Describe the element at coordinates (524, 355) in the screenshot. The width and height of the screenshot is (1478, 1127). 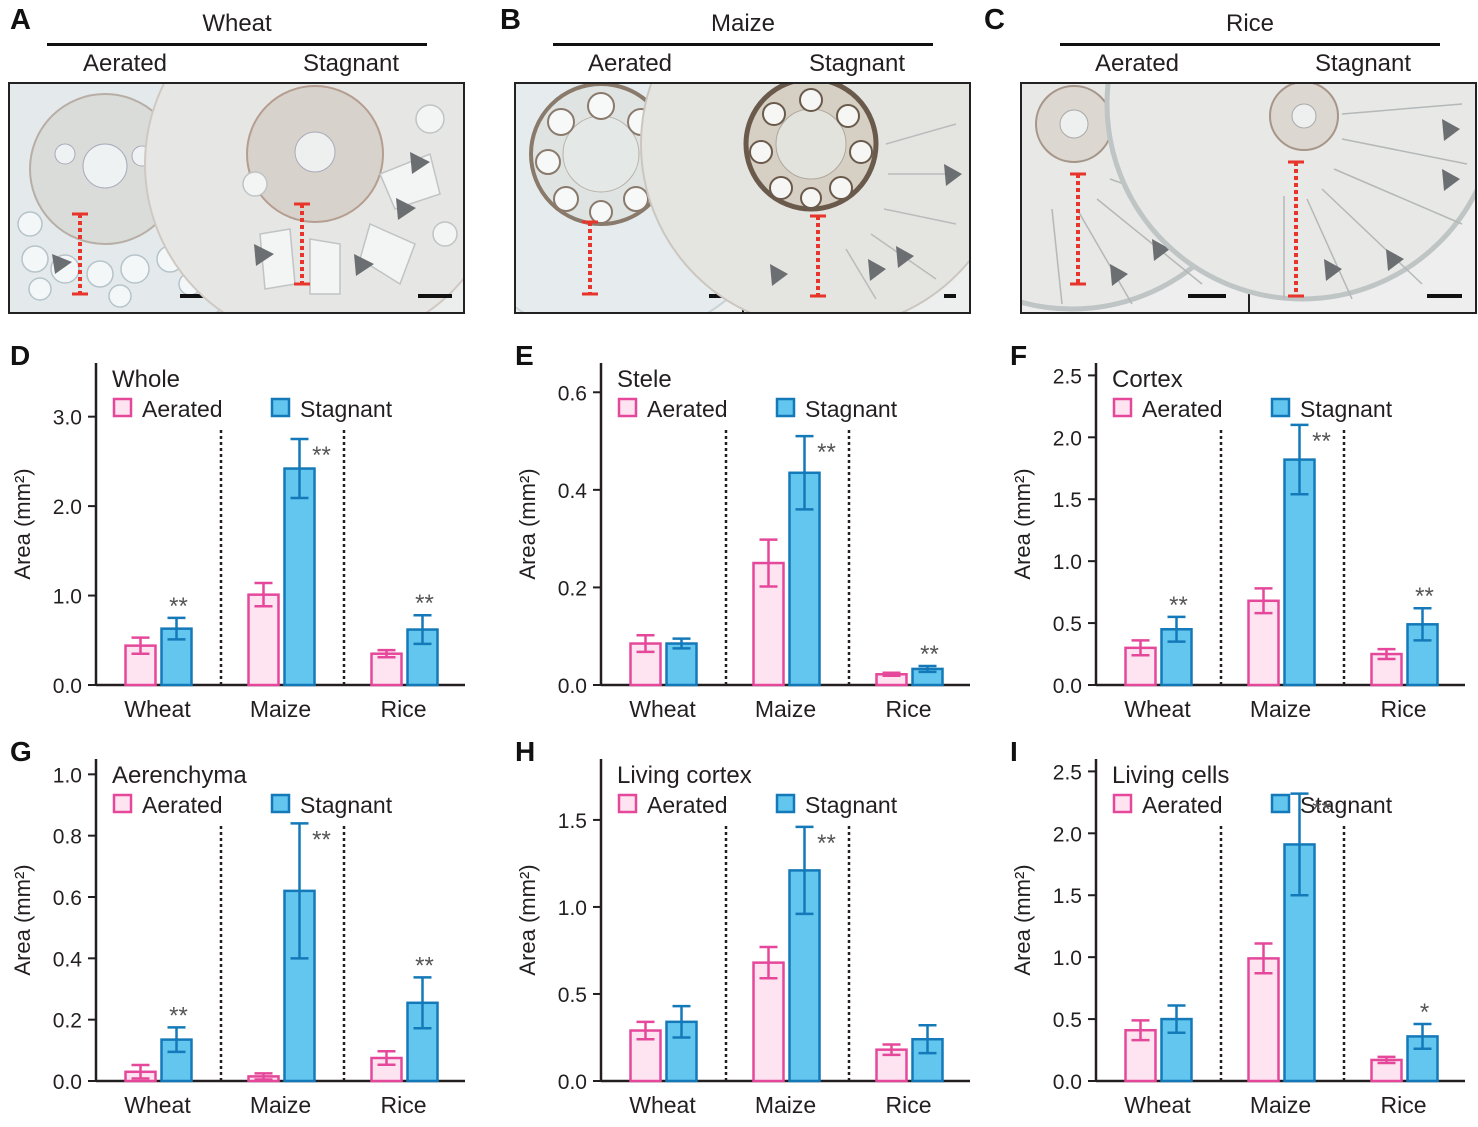
I see `panel-letter: E` at that location.